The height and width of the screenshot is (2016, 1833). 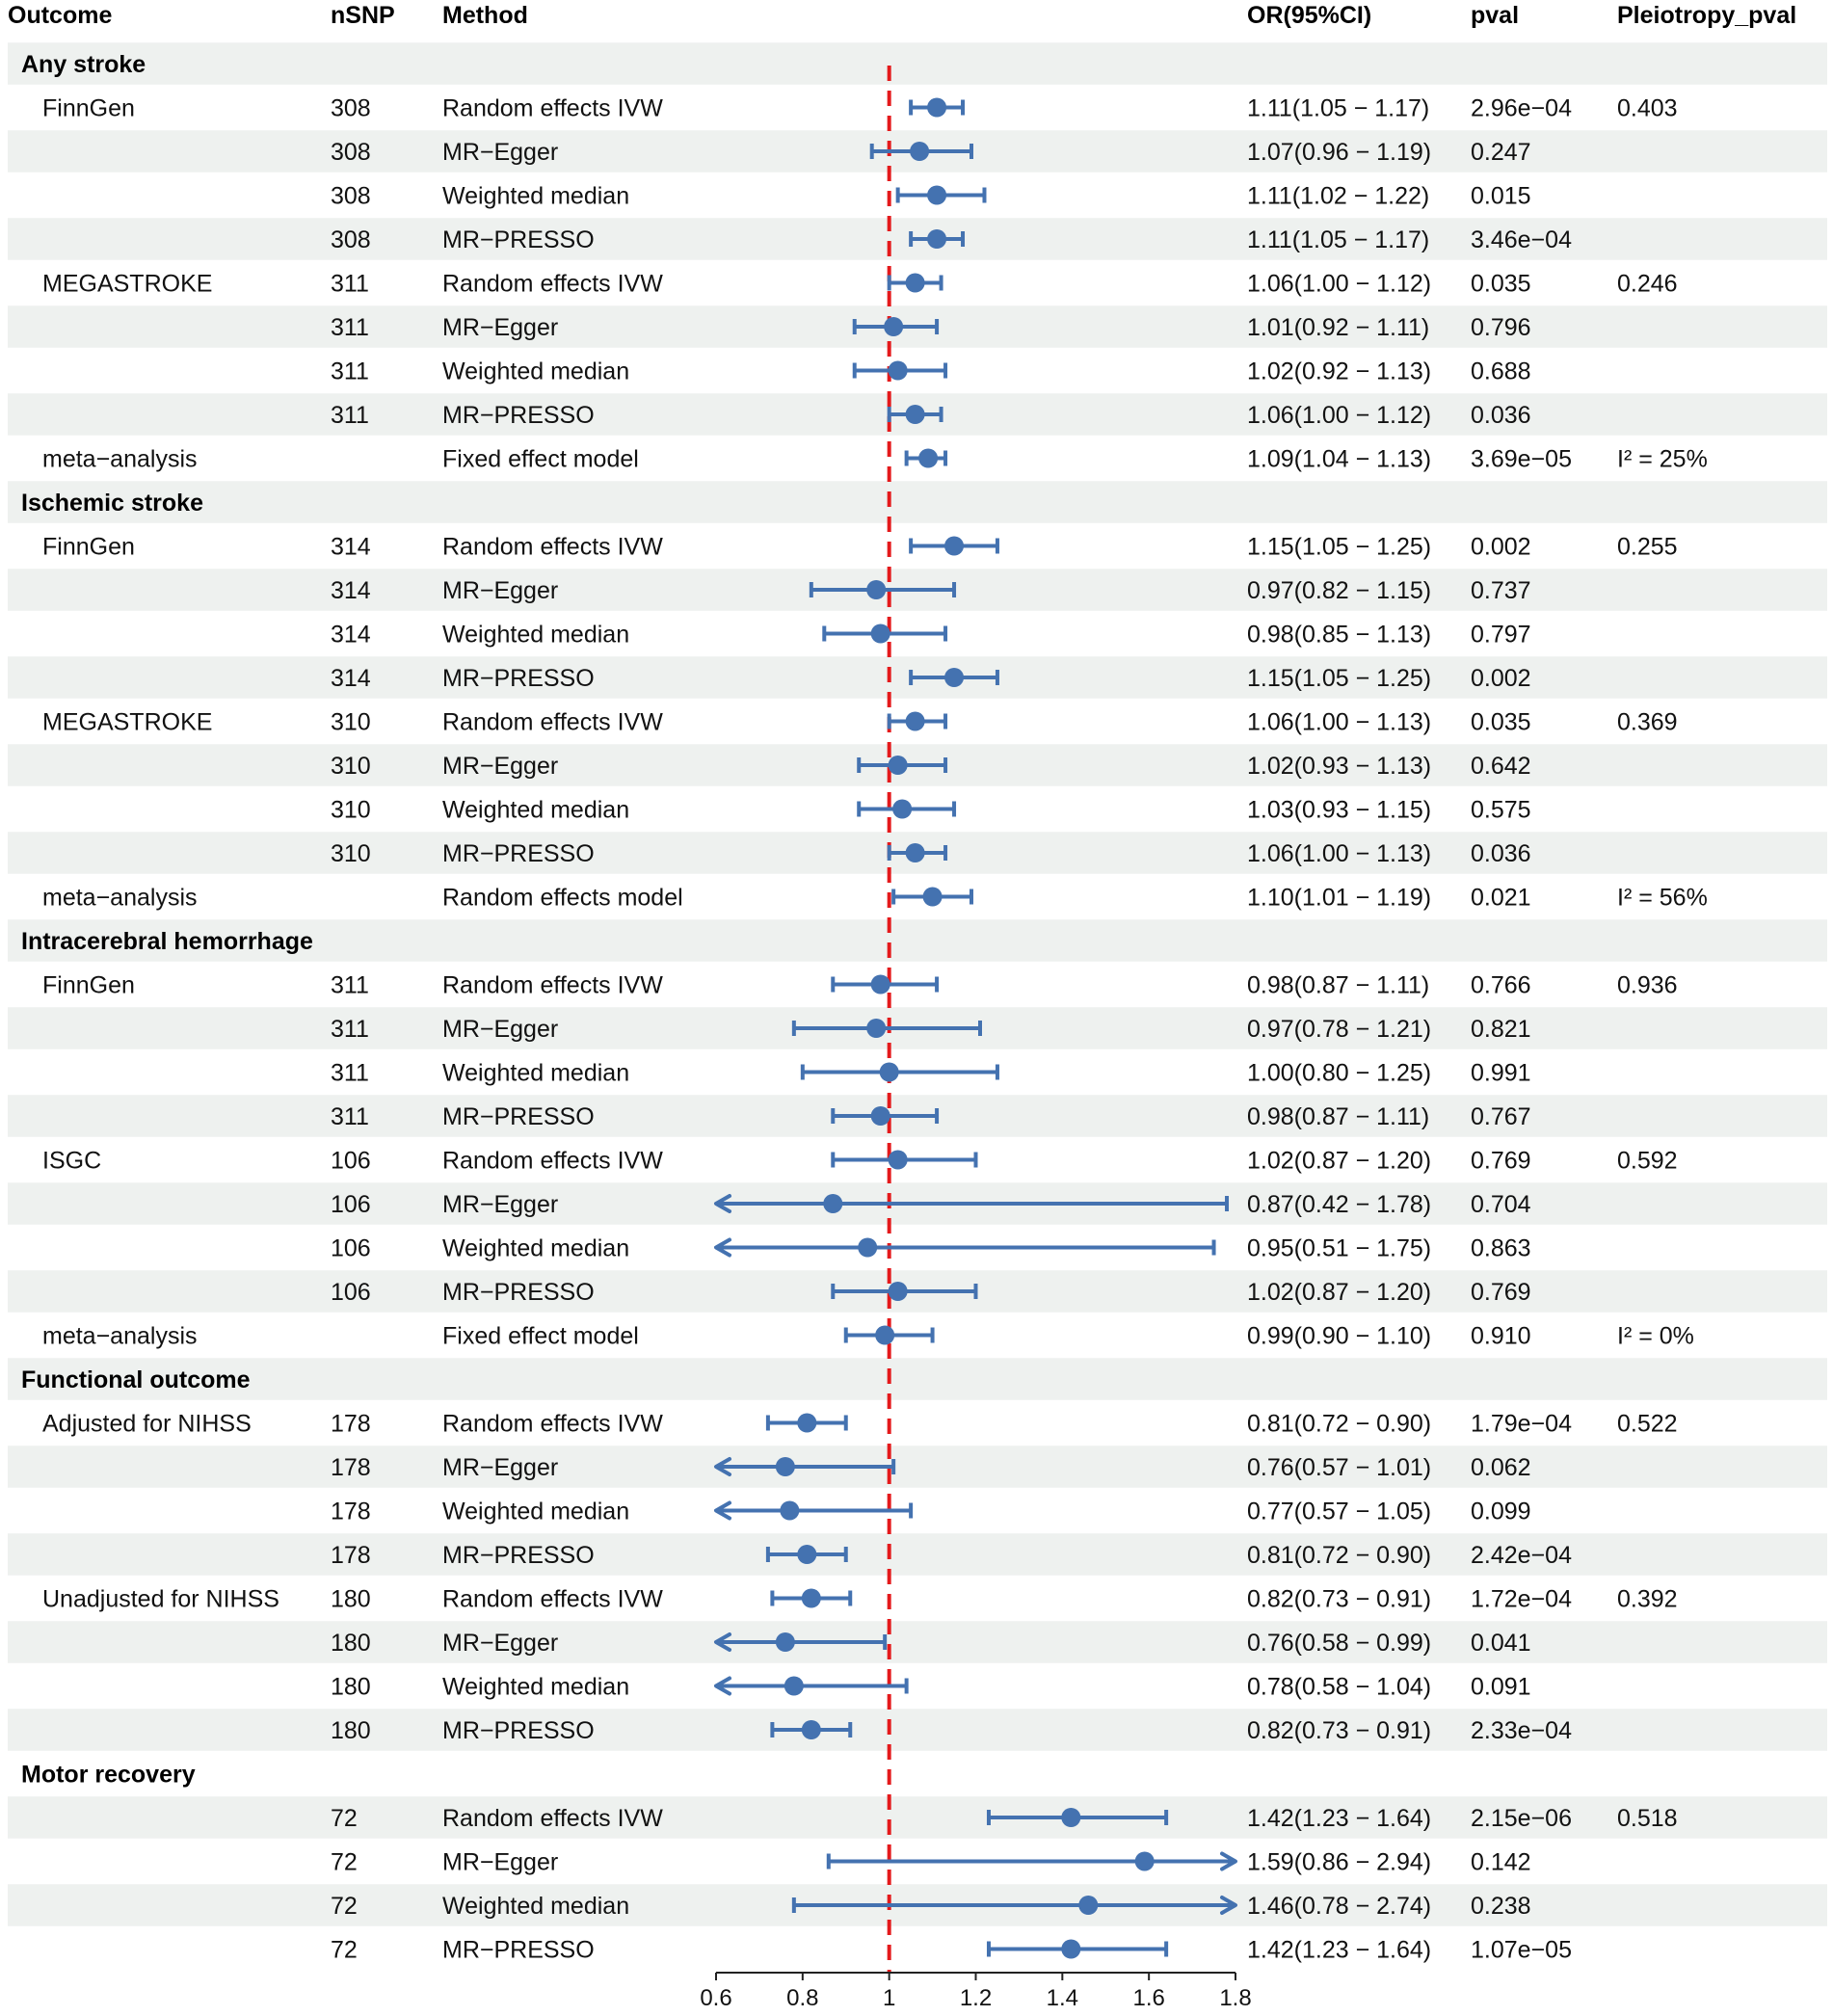 What do you see at coordinates (1521, 1818) in the screenshot?
I see `pval-cell: 2.15e−06` at bounding box center [1521, 1818].